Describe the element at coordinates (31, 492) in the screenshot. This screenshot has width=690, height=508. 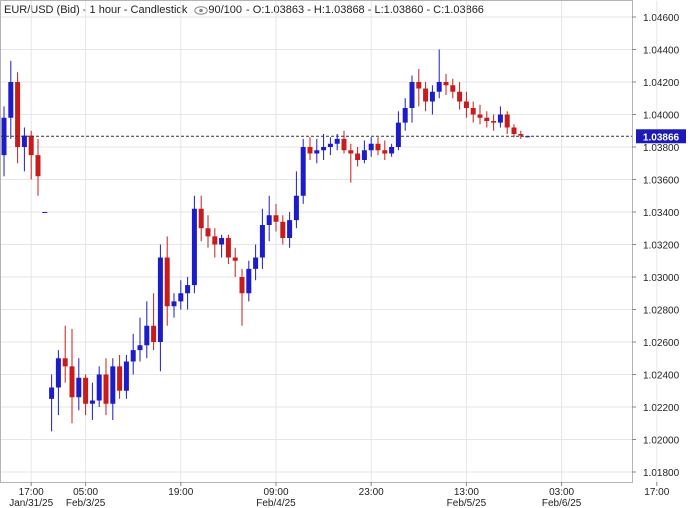
I see `x-tick-time: 17:00` at that location.